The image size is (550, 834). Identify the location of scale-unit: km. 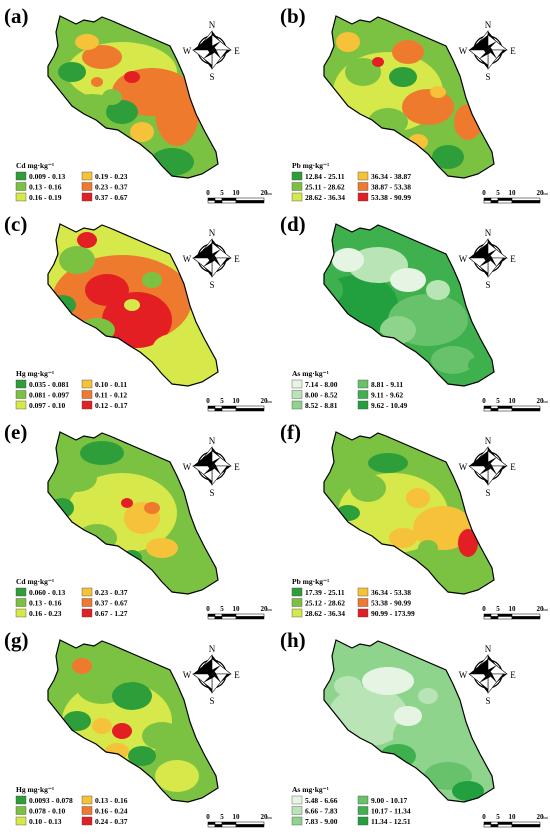
(545, 817).